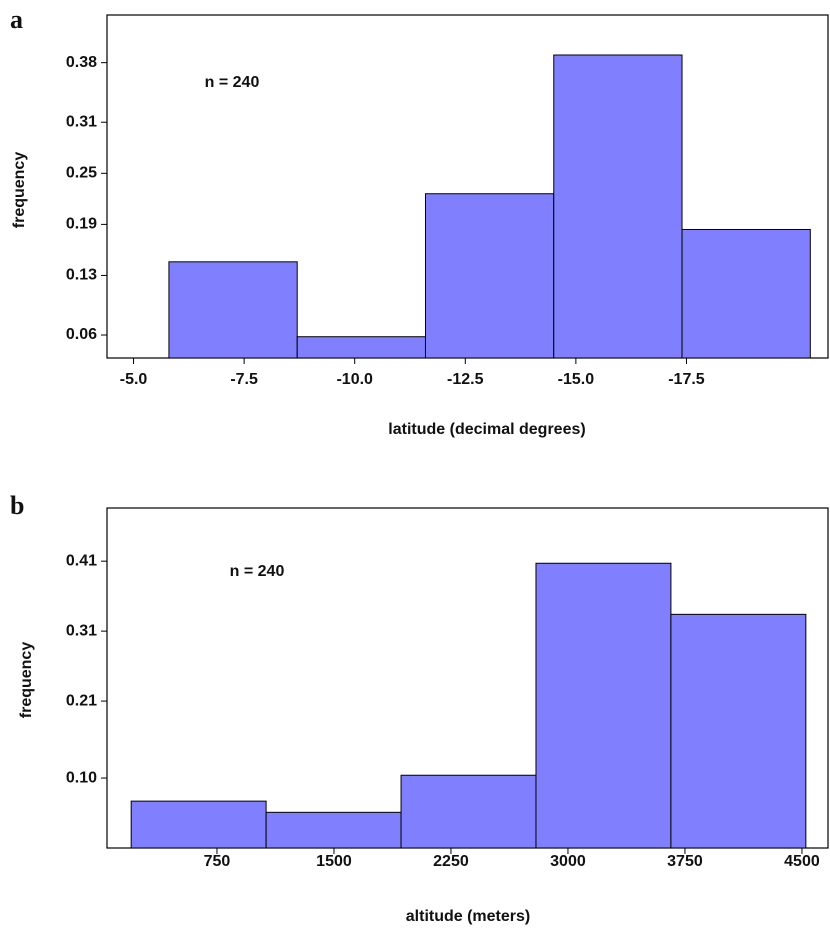 The image size is (830, 940). Describe the element at coordinates (451, 861) in the screenshot. I see `x-tick-label: 2250` at that location.